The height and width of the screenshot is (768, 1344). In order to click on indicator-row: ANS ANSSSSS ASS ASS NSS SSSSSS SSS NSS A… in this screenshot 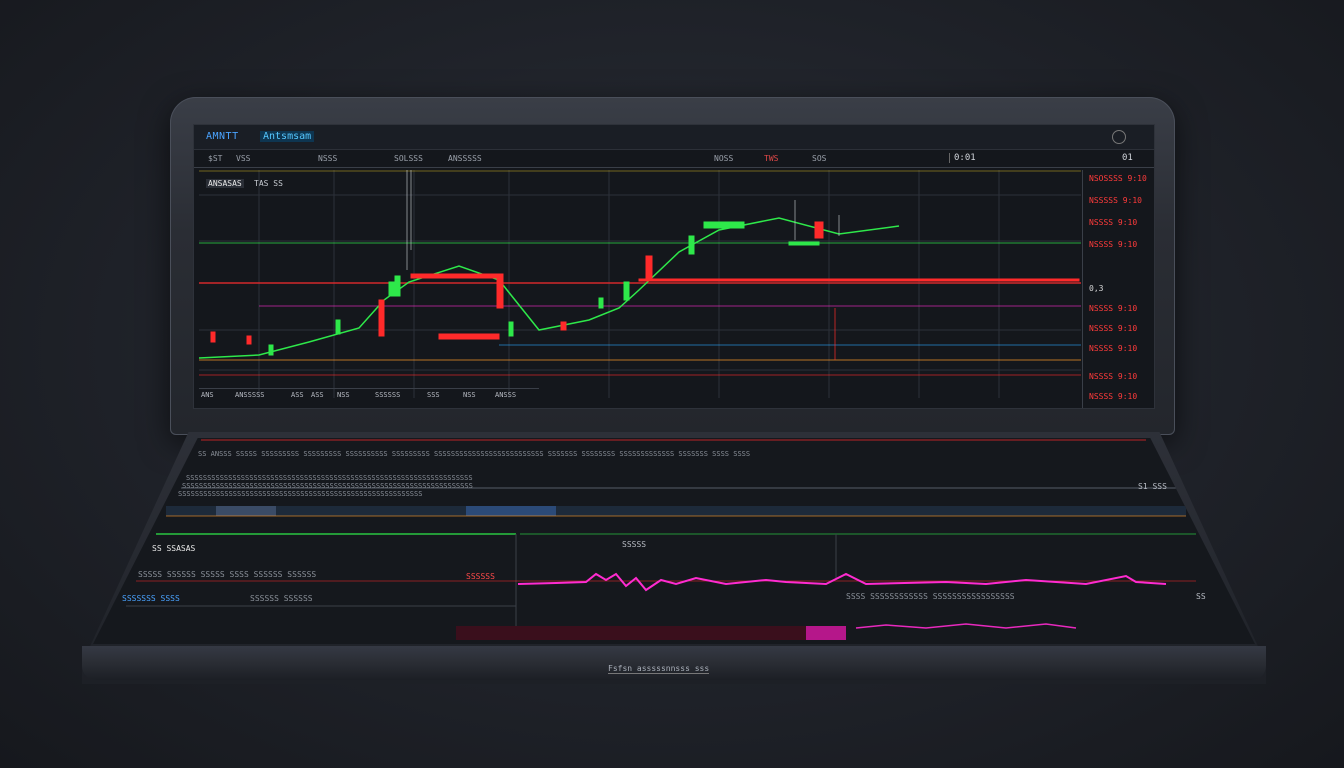, I will do `click(369, 395)`.